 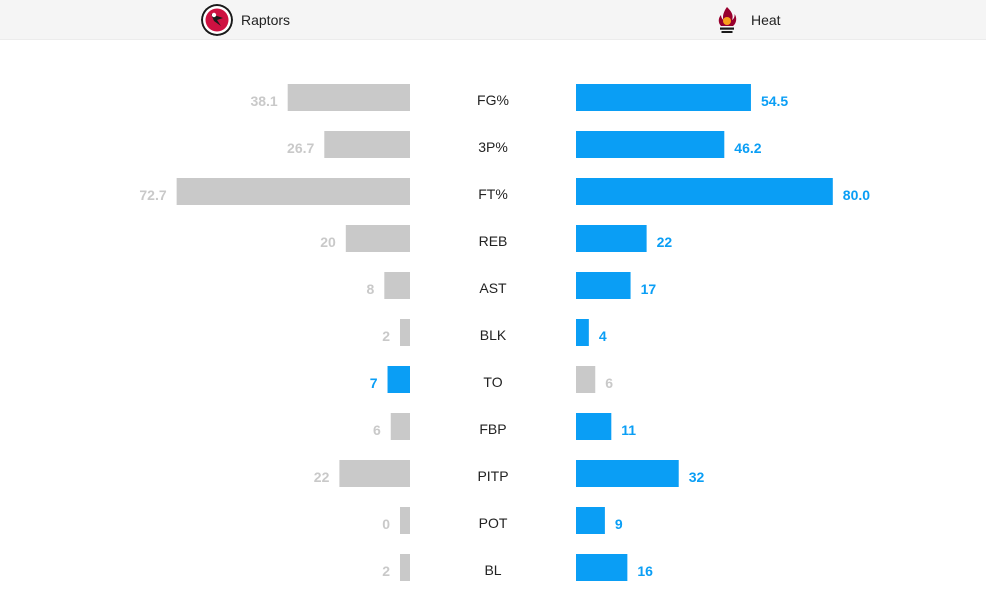 I want to click on home-team-name: Raptors, so click(x=266, y=19).